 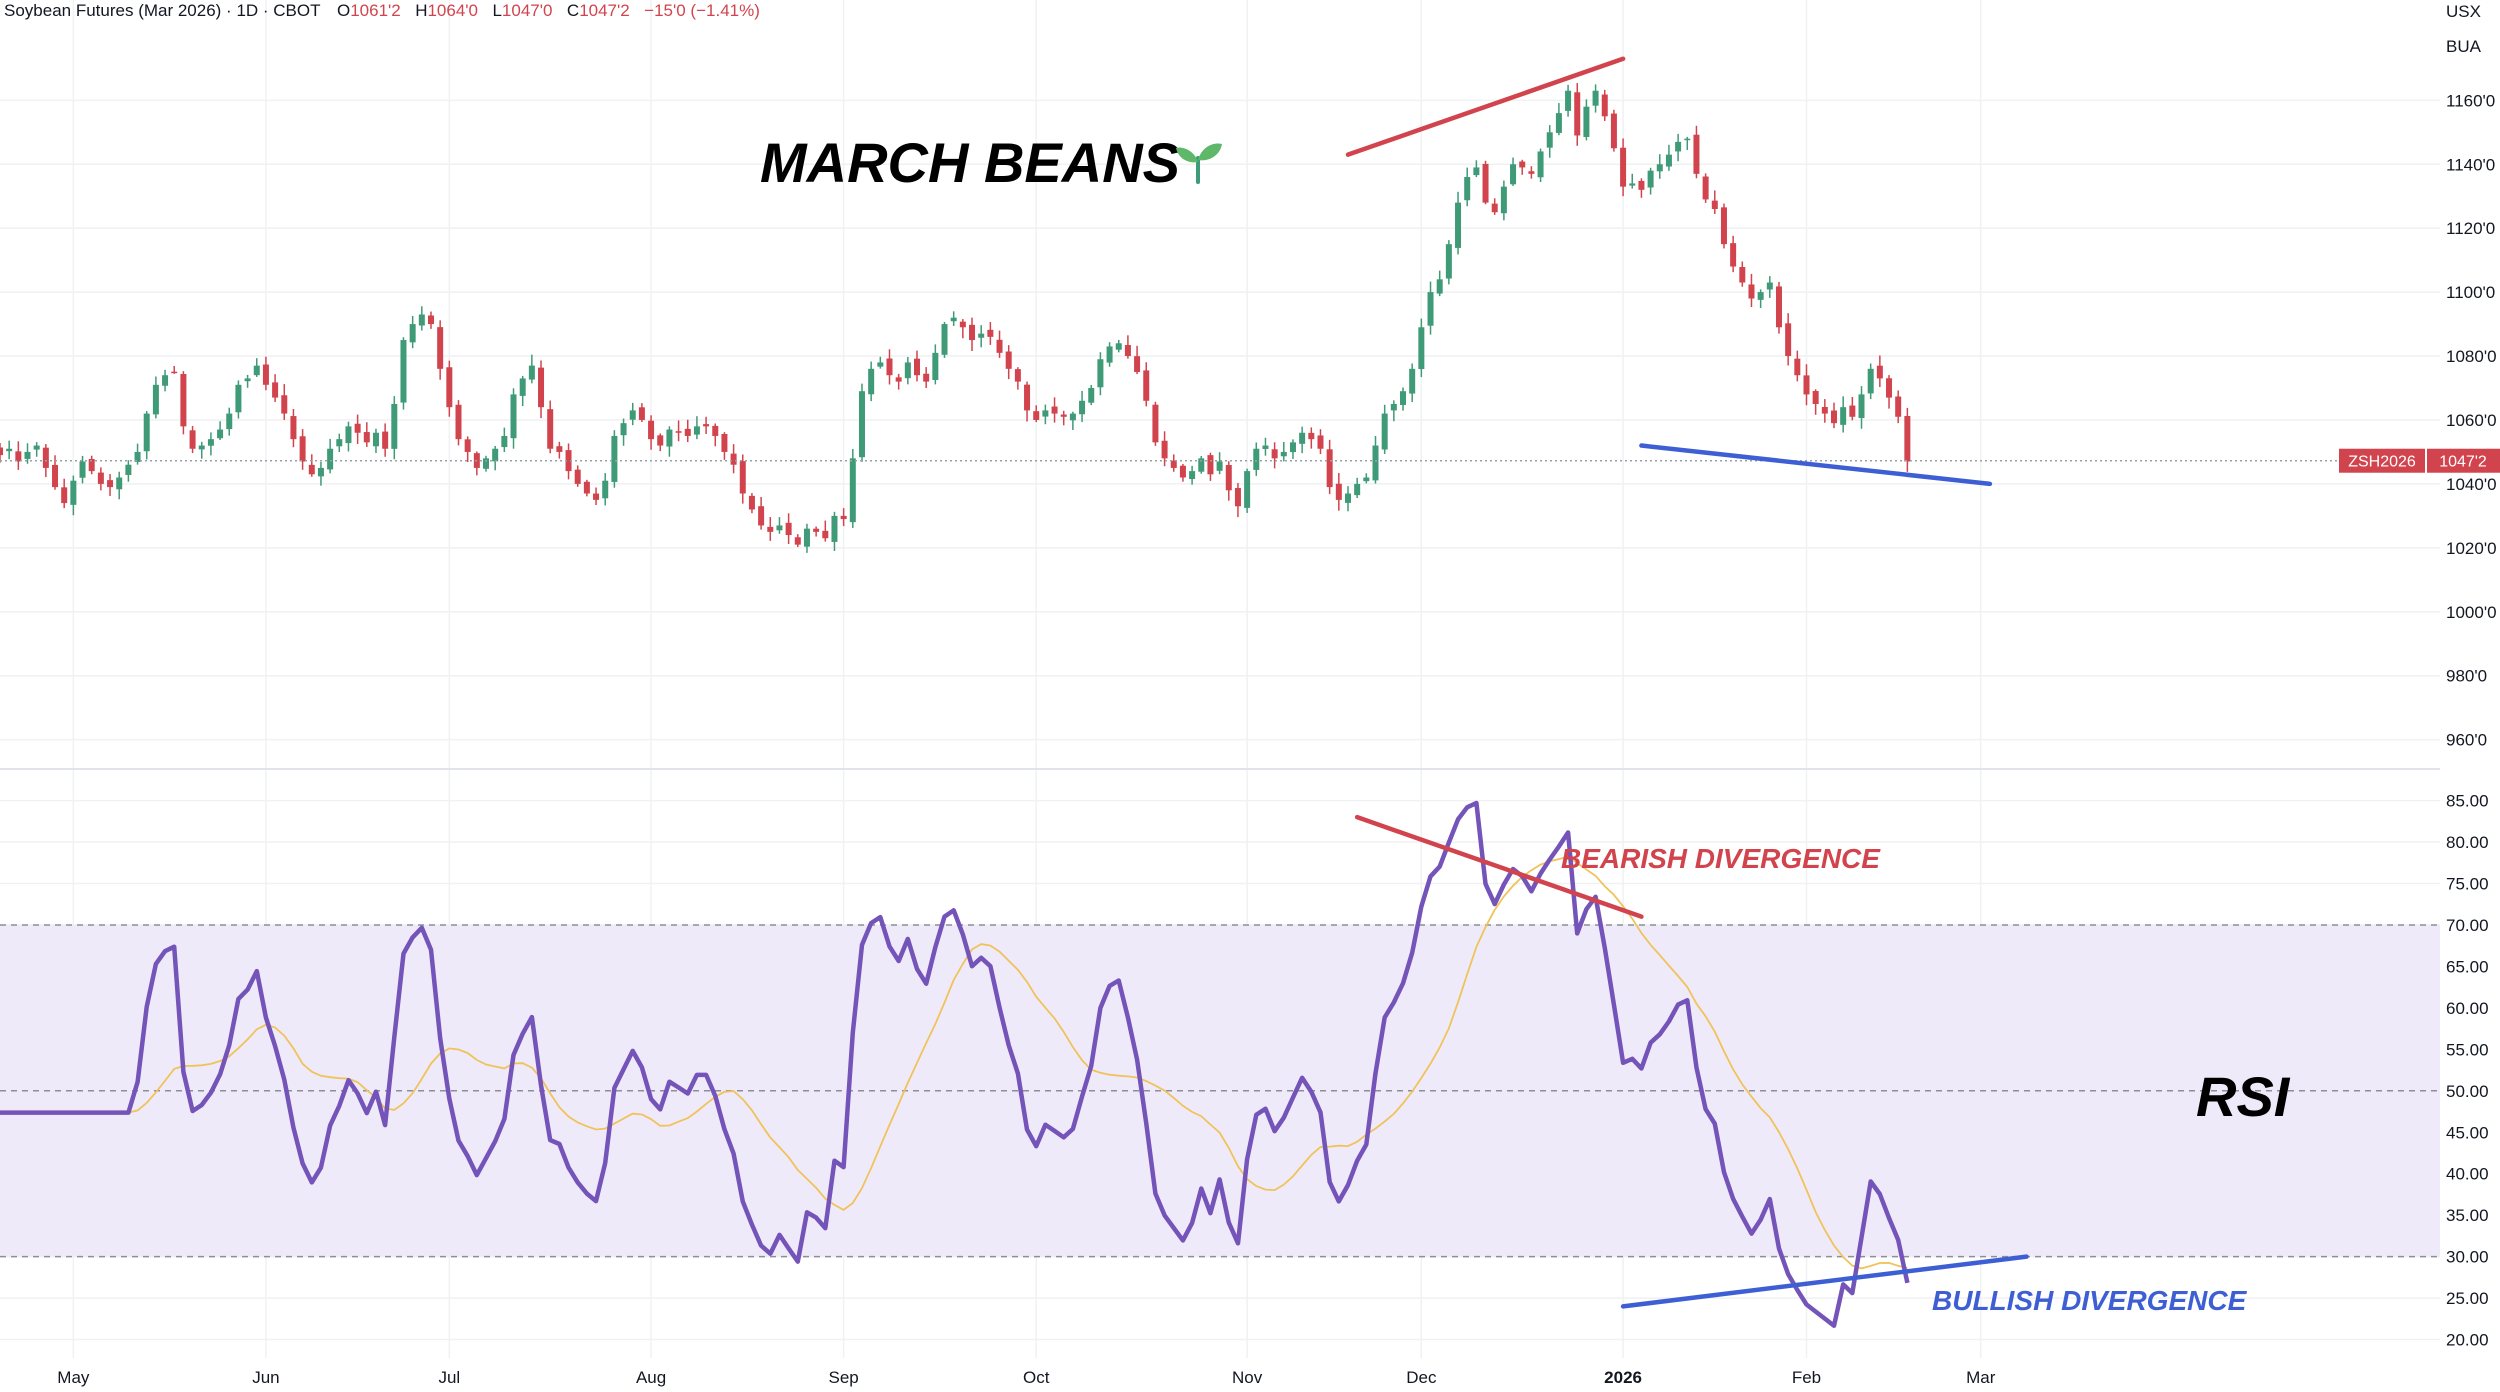 What do you see at coordinates (2470, 100) in the screenshot?
I see `price-tick-label: 1160'0` at bounding box center [2470, 100].